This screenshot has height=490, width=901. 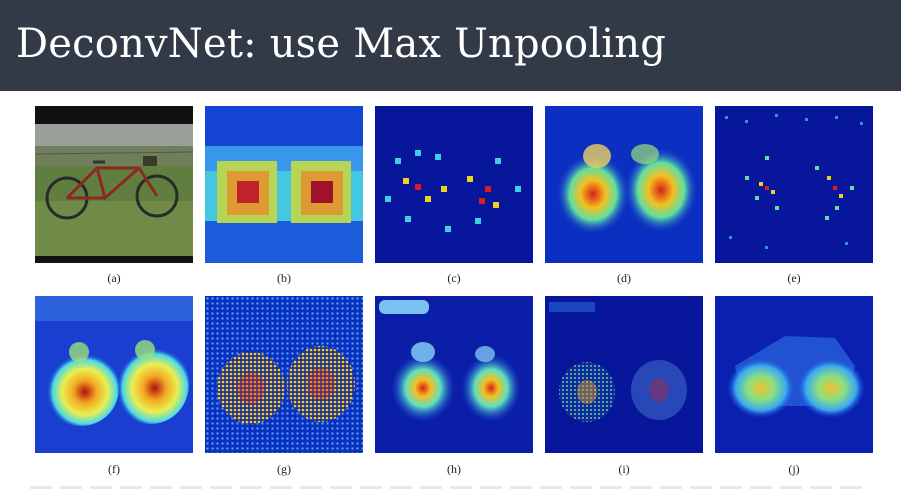 I want to click on sparse-unpooled-map, so click(x=454, y=184).